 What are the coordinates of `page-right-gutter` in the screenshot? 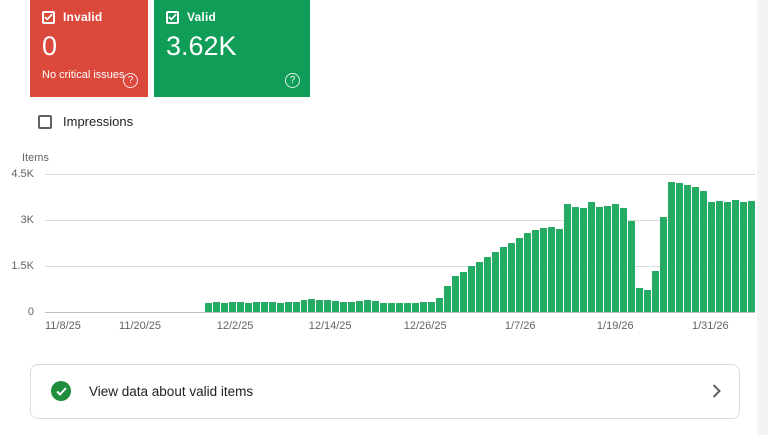 It's located at (762, 217).